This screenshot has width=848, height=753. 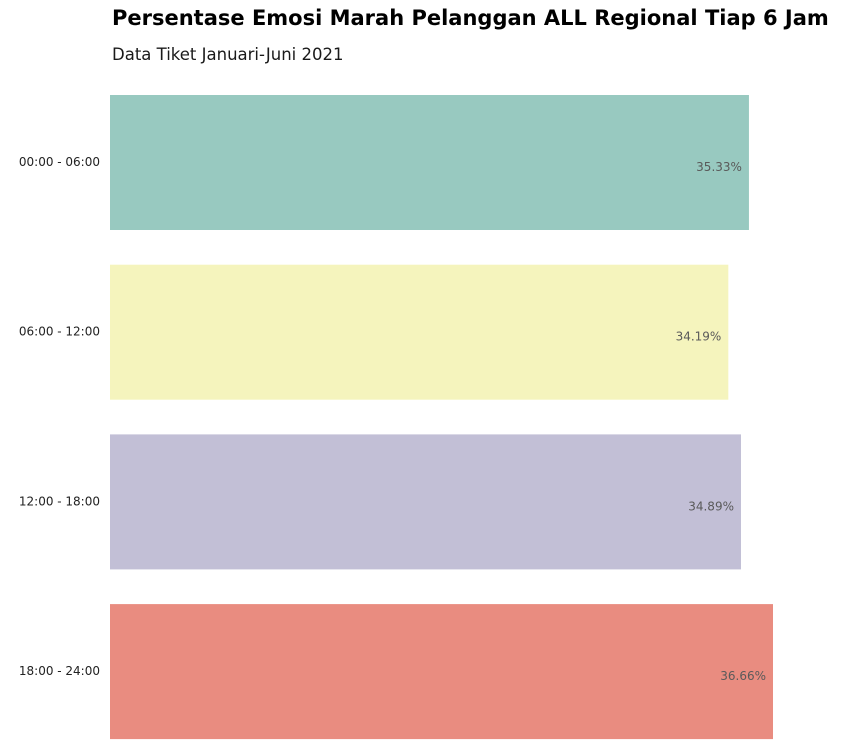 What do you see at coordinates (59, 332) in the screenshot?
I see `category-label-1: 06:00 - 12:00` at bounding box center [59, 332].